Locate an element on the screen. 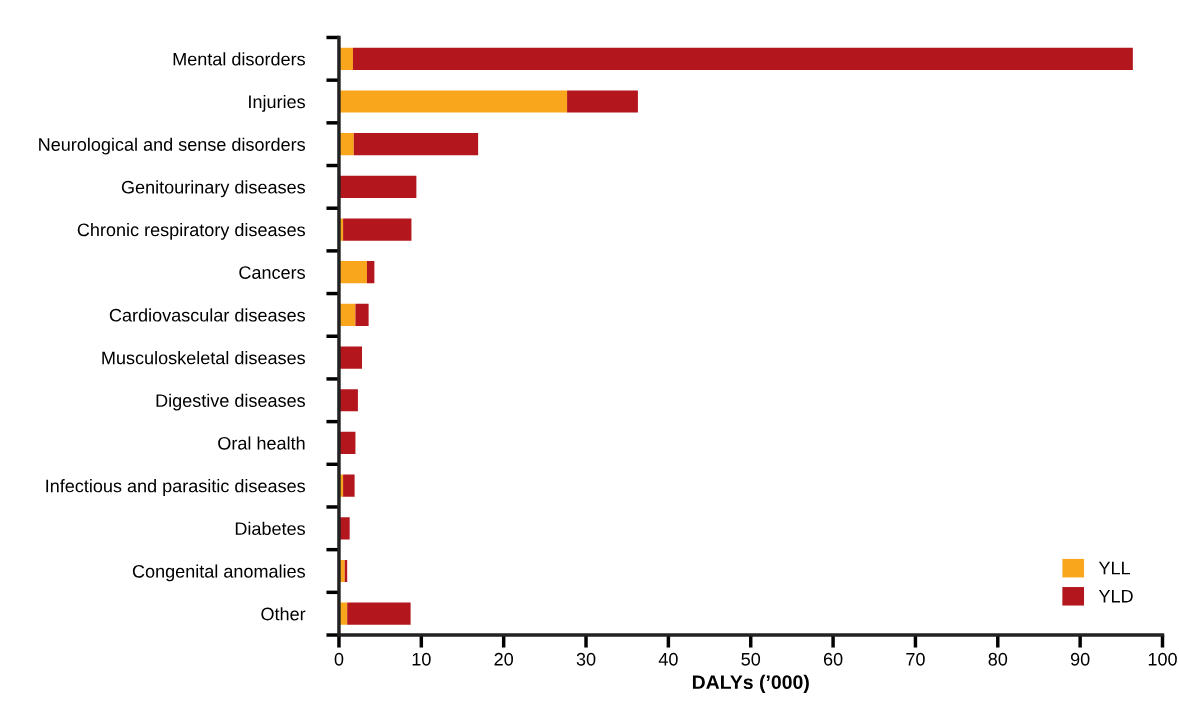  y-tick-label: Mental disorders is located at coordinates (239, 59).